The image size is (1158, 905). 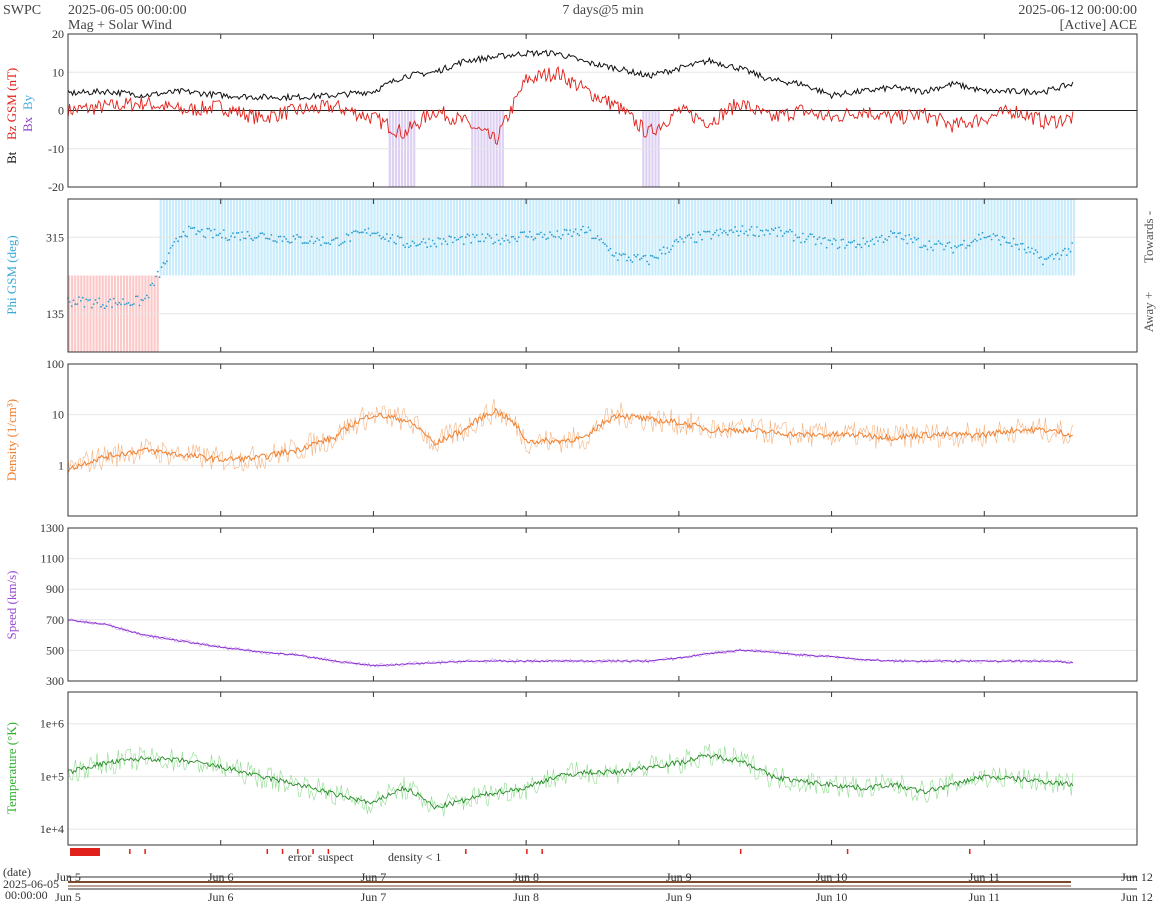 What do you see at coordinates (526, 897) in the screenshot?
I see `x-tick-label-lower: Jun 8` at bounding box center [526, 897].